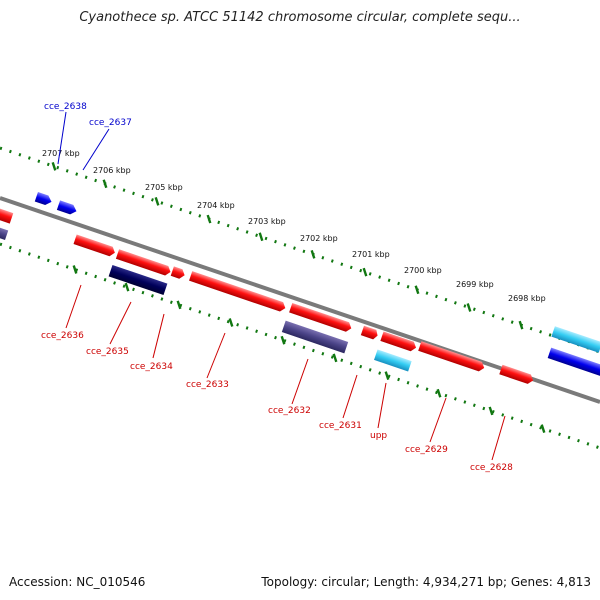 The width and height of the screenshot is (600, 600). What do you see at coordinates (178, 273) in the screenshot?
I see `gene-small-red-a` at bounding box center [178, 273].